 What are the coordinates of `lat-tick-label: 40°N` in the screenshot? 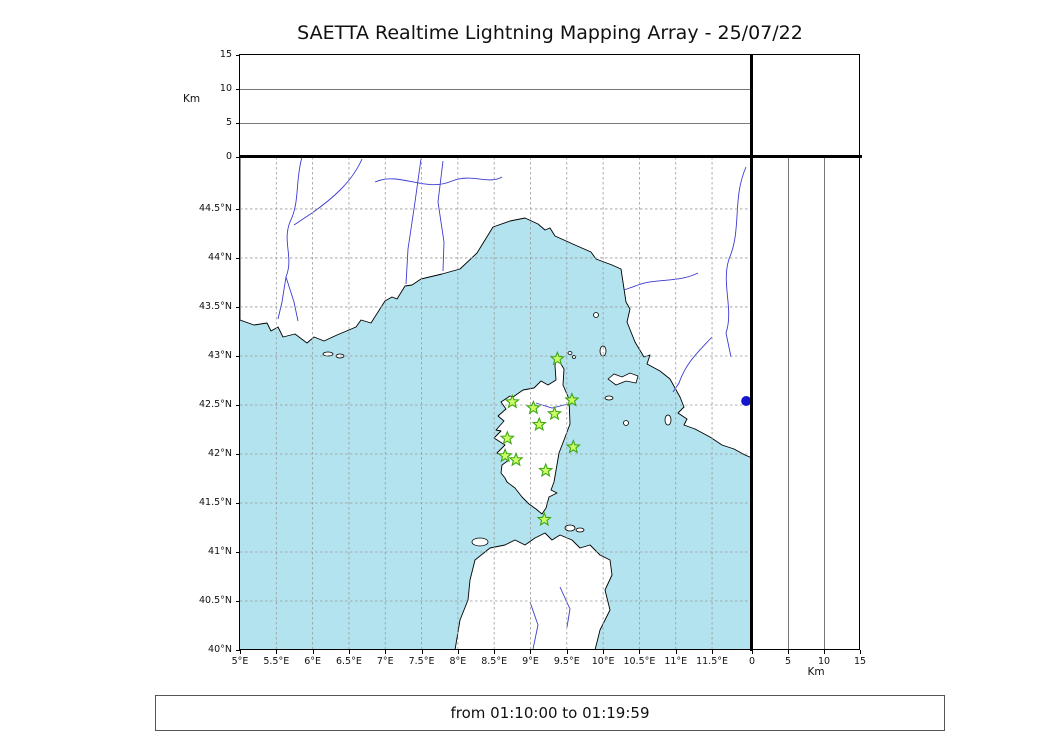 It's located at (220, 649).